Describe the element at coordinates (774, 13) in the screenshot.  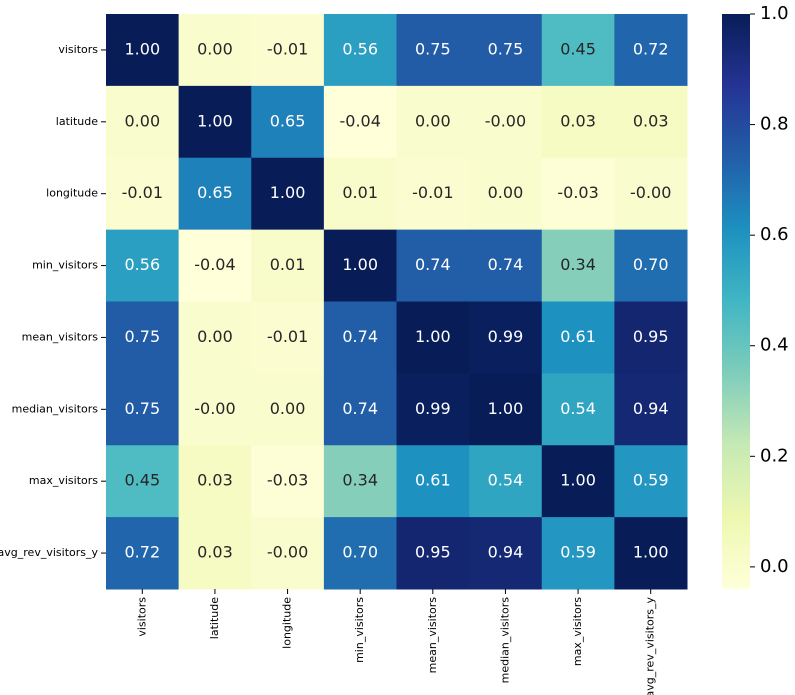
I see `colorbar-tick-label: 1.0` at that location.